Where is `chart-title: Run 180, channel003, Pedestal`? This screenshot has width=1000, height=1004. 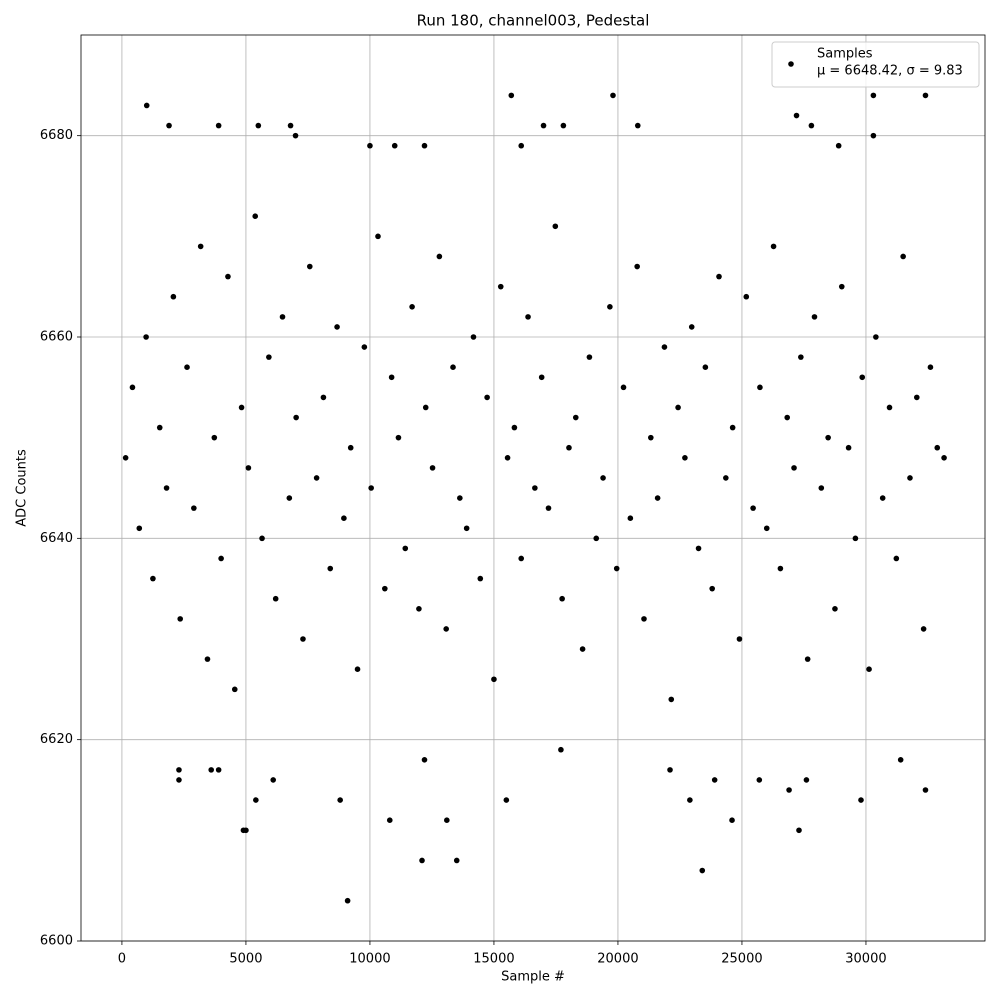
chart-title: Run 180, channel003, Pedestal is located at coordinates (533, 21).